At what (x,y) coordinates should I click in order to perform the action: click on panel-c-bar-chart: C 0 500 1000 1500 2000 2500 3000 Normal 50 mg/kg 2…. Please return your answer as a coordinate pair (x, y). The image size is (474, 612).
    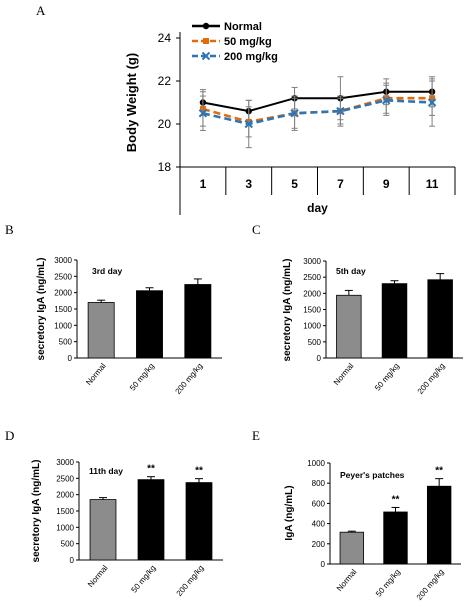
    Looking at the image, I should click on (357, 309).